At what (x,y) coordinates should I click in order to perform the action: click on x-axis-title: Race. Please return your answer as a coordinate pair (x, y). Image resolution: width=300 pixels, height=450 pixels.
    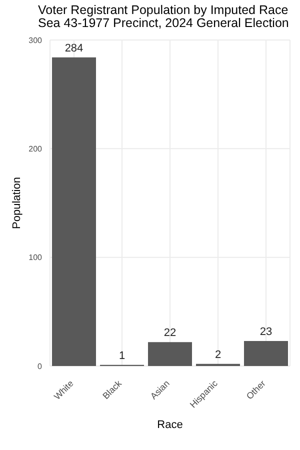
    Looking at the image, I should click on (170, 425).